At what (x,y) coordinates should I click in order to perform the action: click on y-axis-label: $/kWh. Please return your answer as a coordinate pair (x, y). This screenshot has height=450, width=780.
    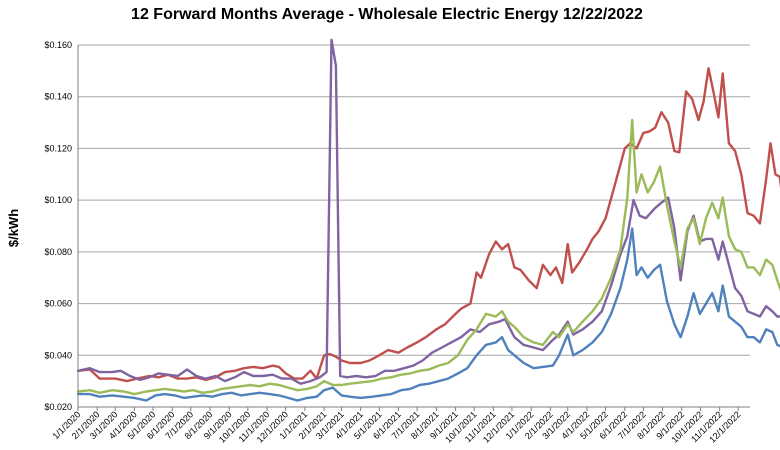
    Looking at the image, I should click on (13, 228).